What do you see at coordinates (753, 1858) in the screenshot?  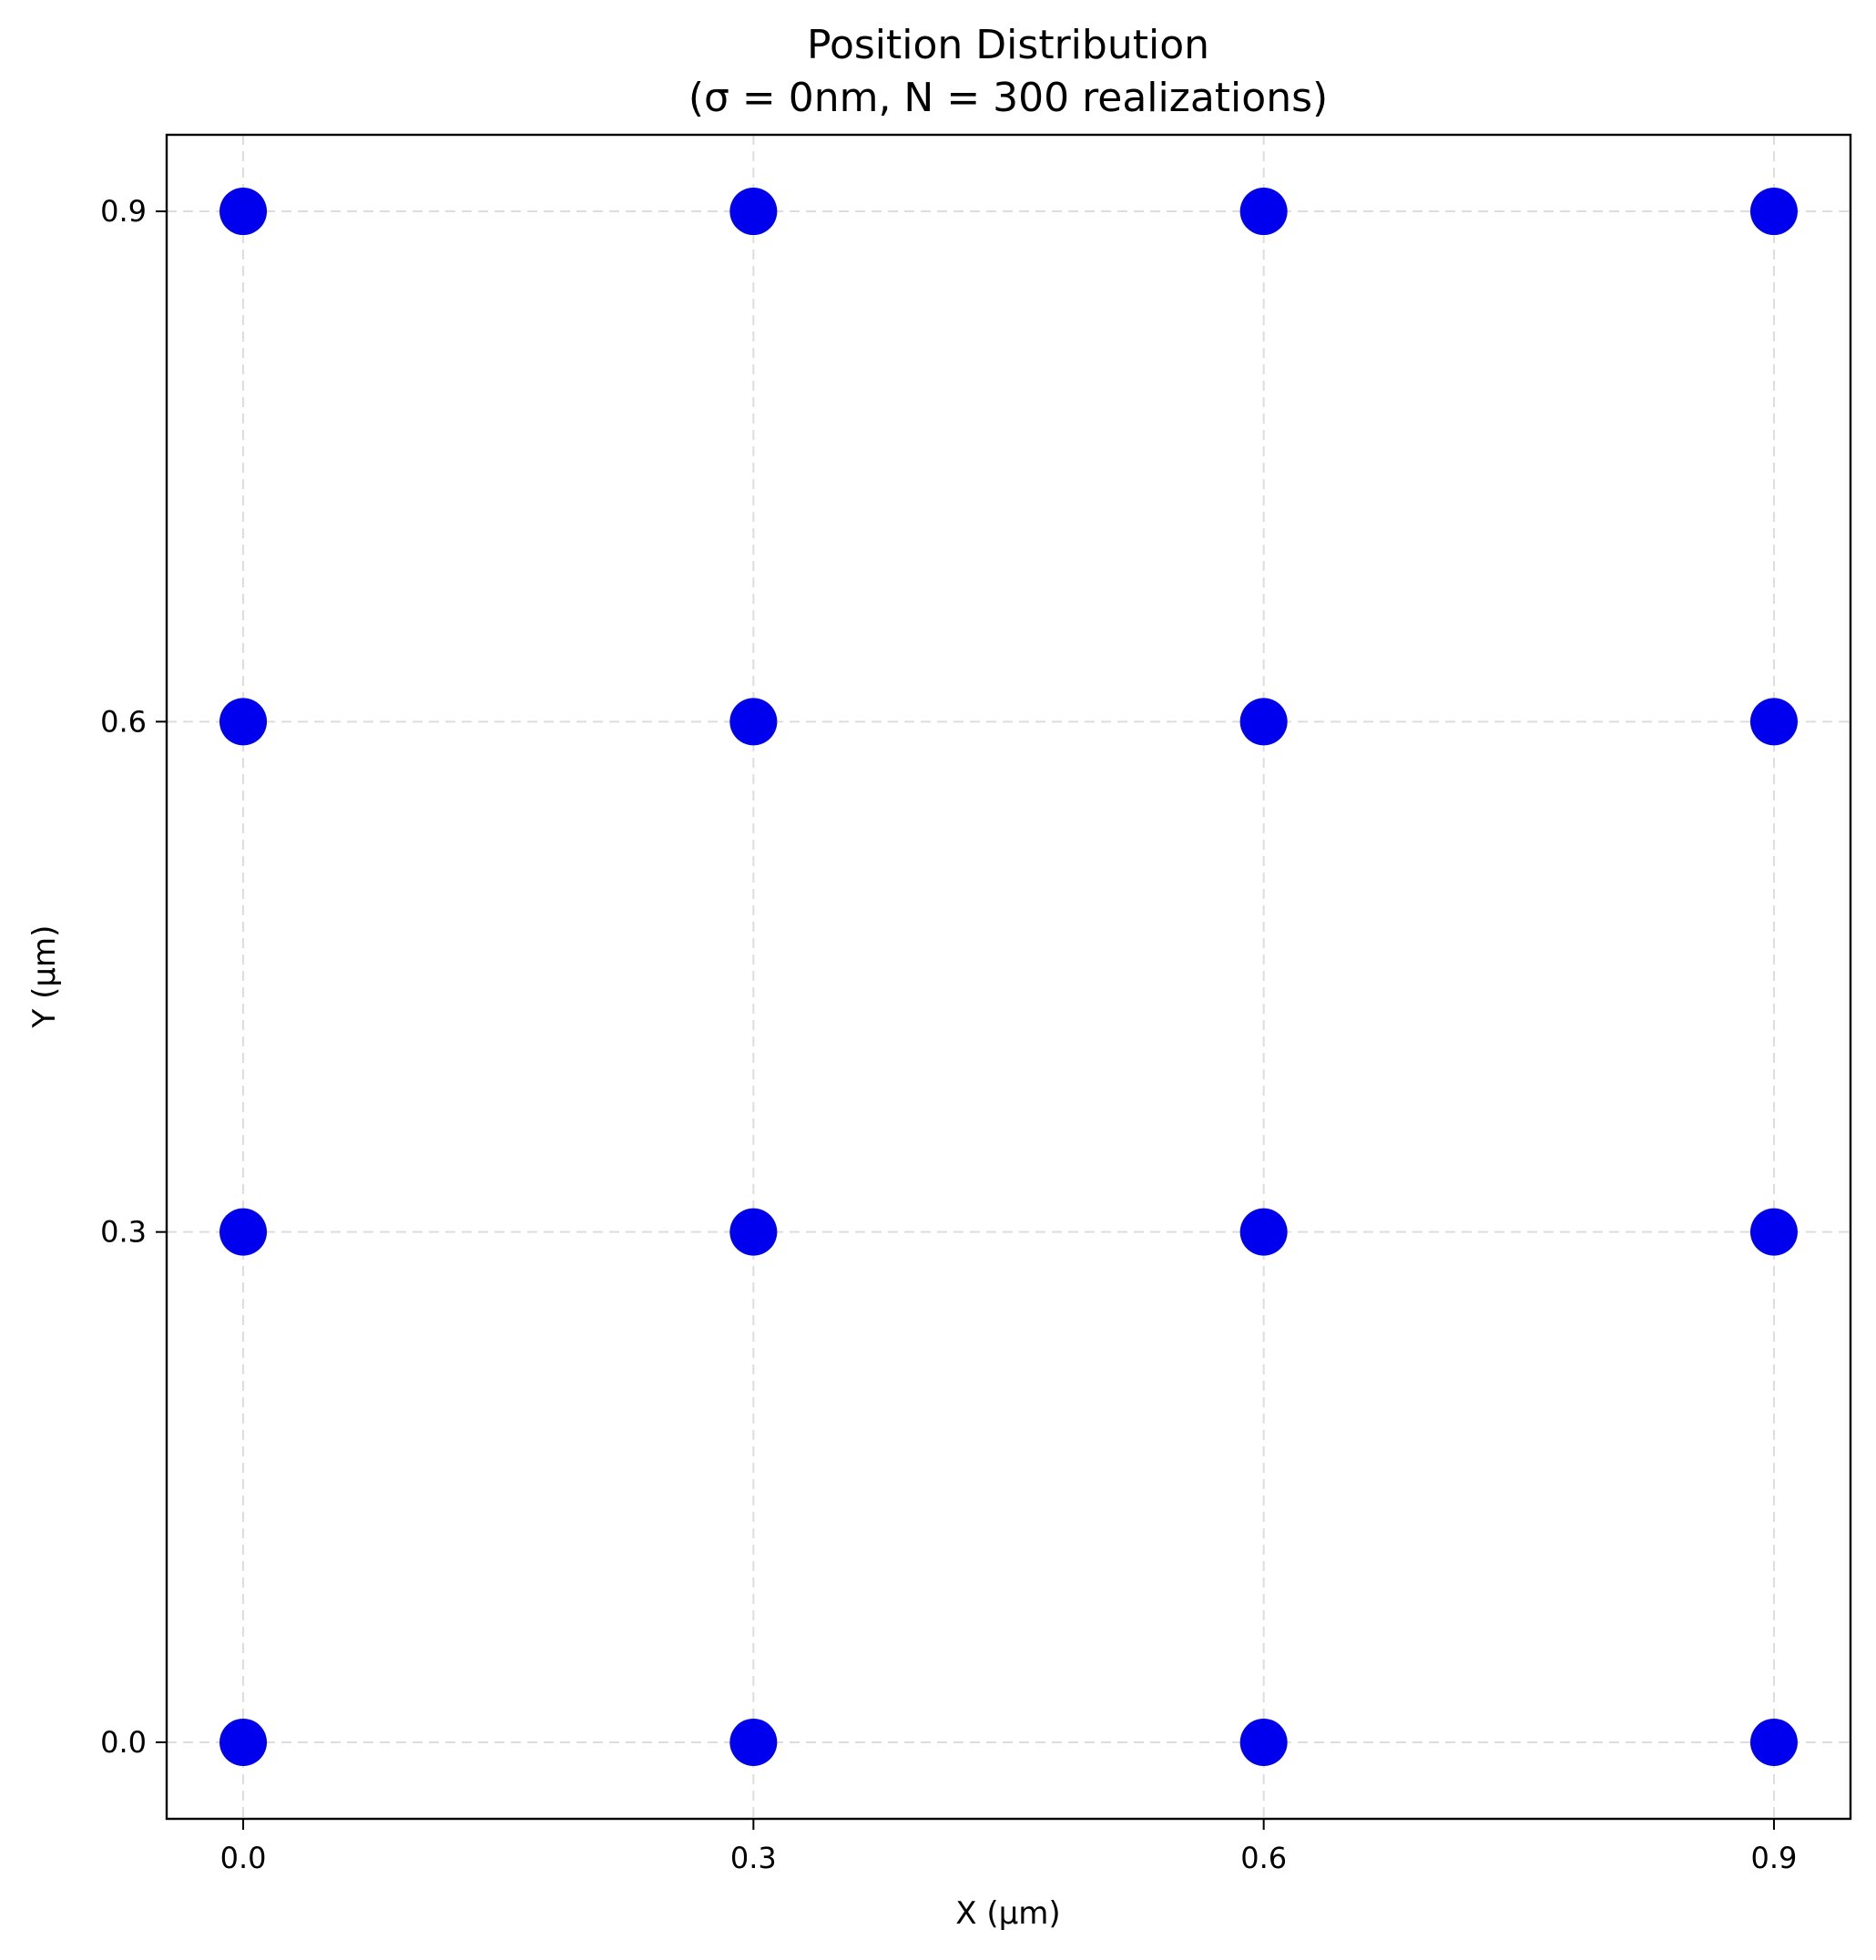 I see `x-tick-label: 0.3` at bounding box center [753, 1858].